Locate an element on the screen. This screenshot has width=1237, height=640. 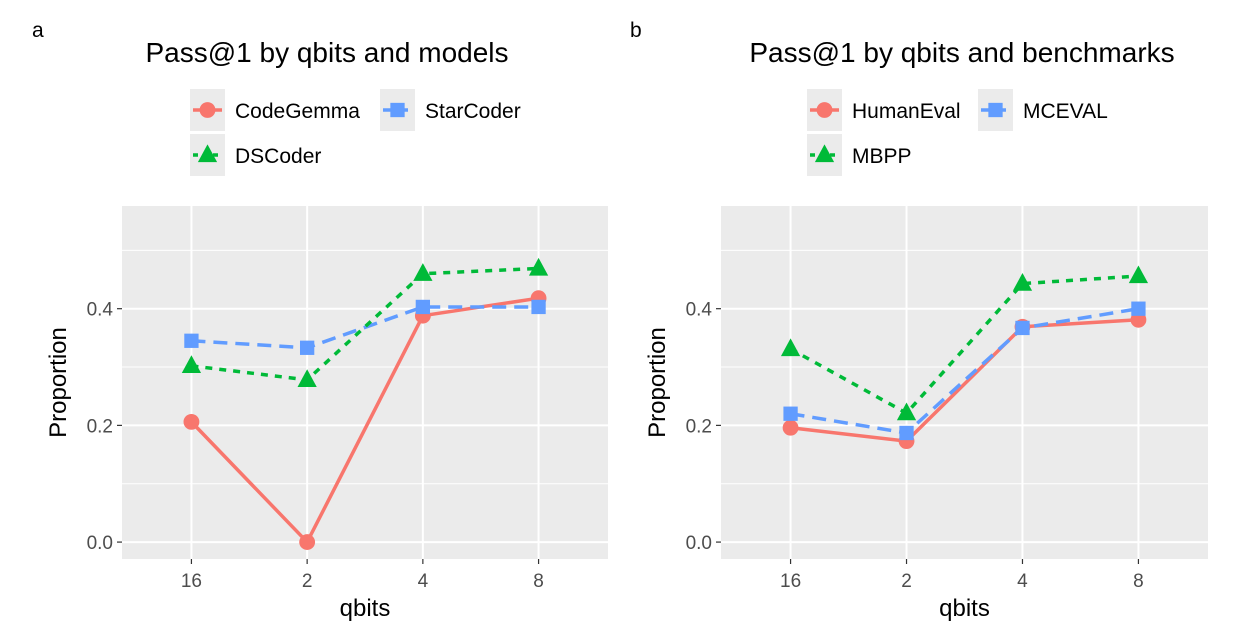
panel-label: b is located at coordinates (636, 30).